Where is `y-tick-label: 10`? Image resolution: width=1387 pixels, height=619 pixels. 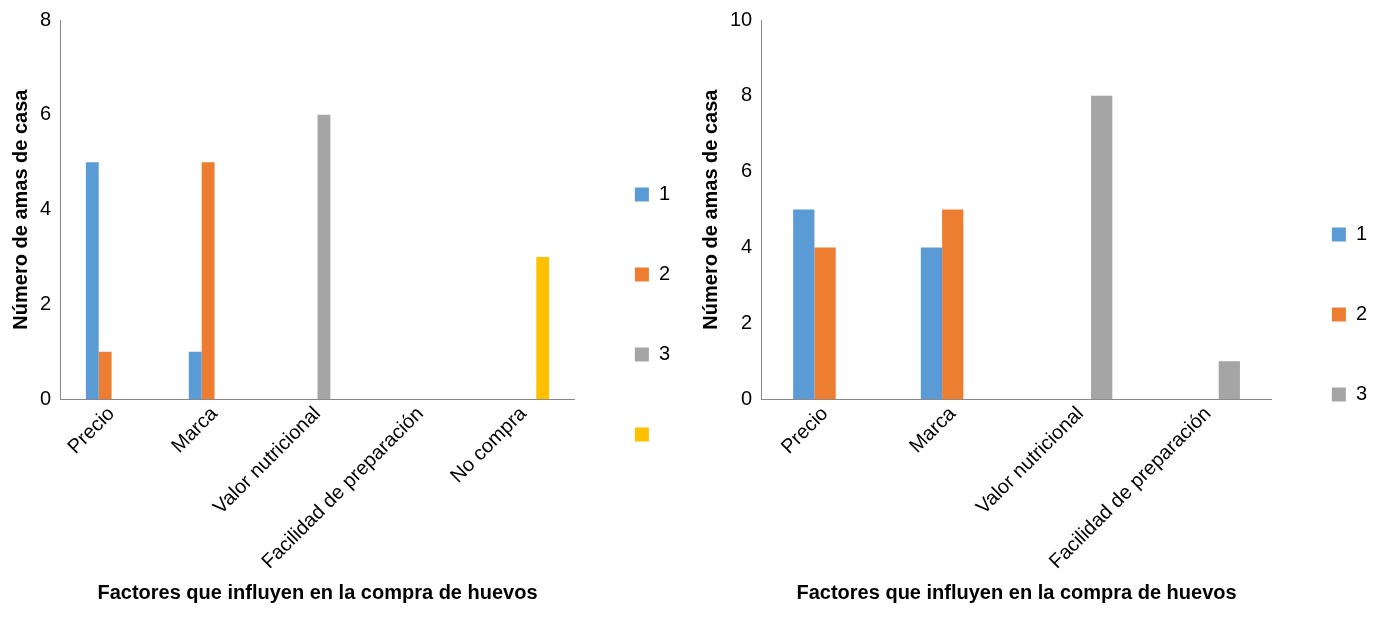 y-tick-label: 10 is located at coordinates (741, 18).